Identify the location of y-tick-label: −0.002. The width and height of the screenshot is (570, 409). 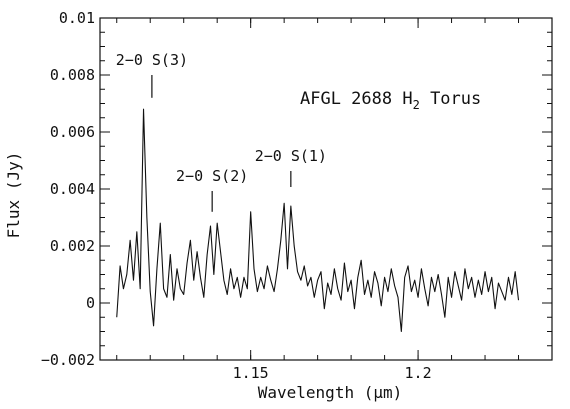
(68, 360).